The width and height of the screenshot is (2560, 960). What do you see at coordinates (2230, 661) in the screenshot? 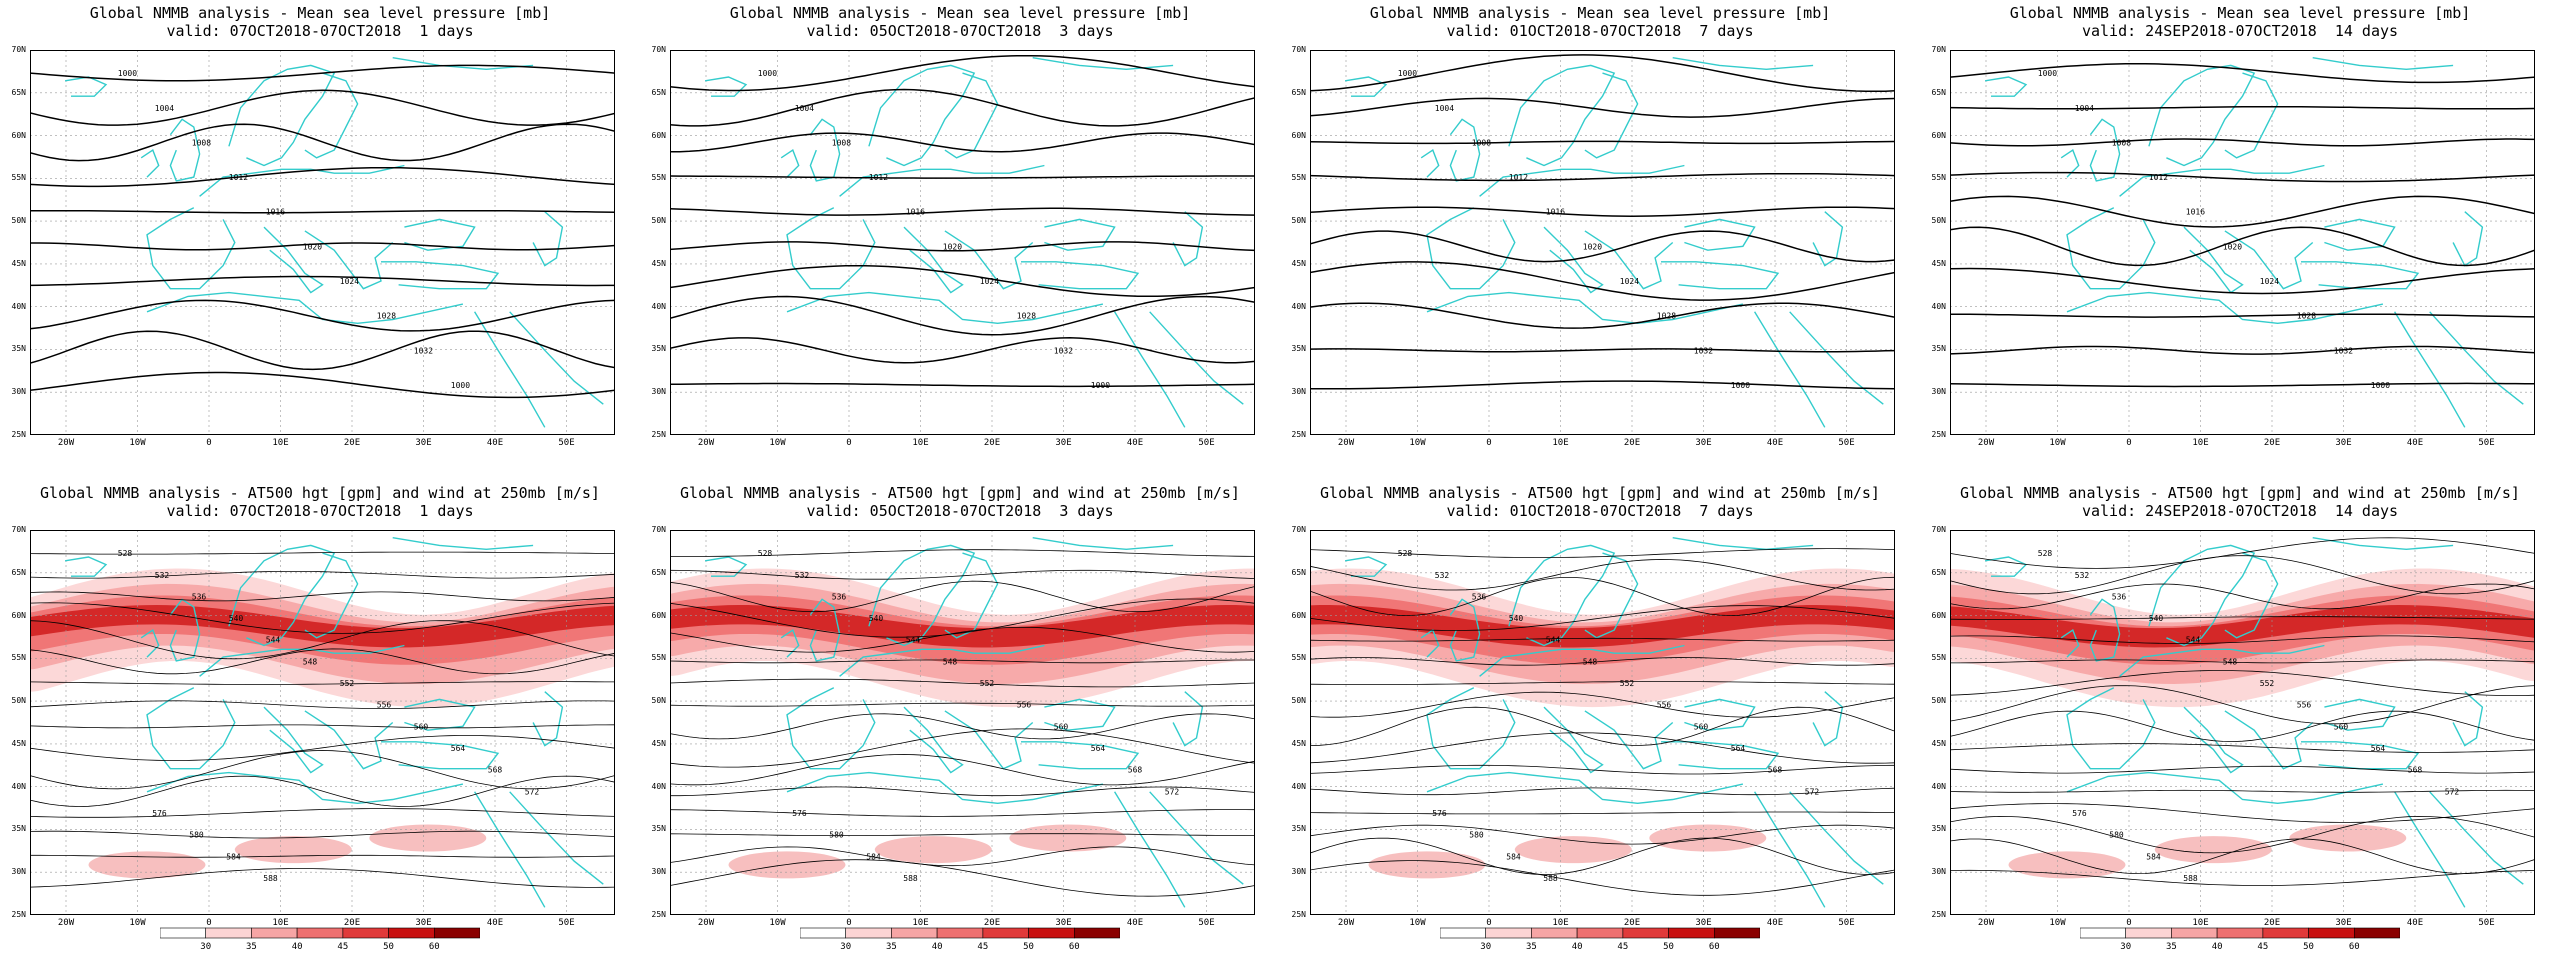
I see `contour-label: 548` at bounding box center [2230, 661].